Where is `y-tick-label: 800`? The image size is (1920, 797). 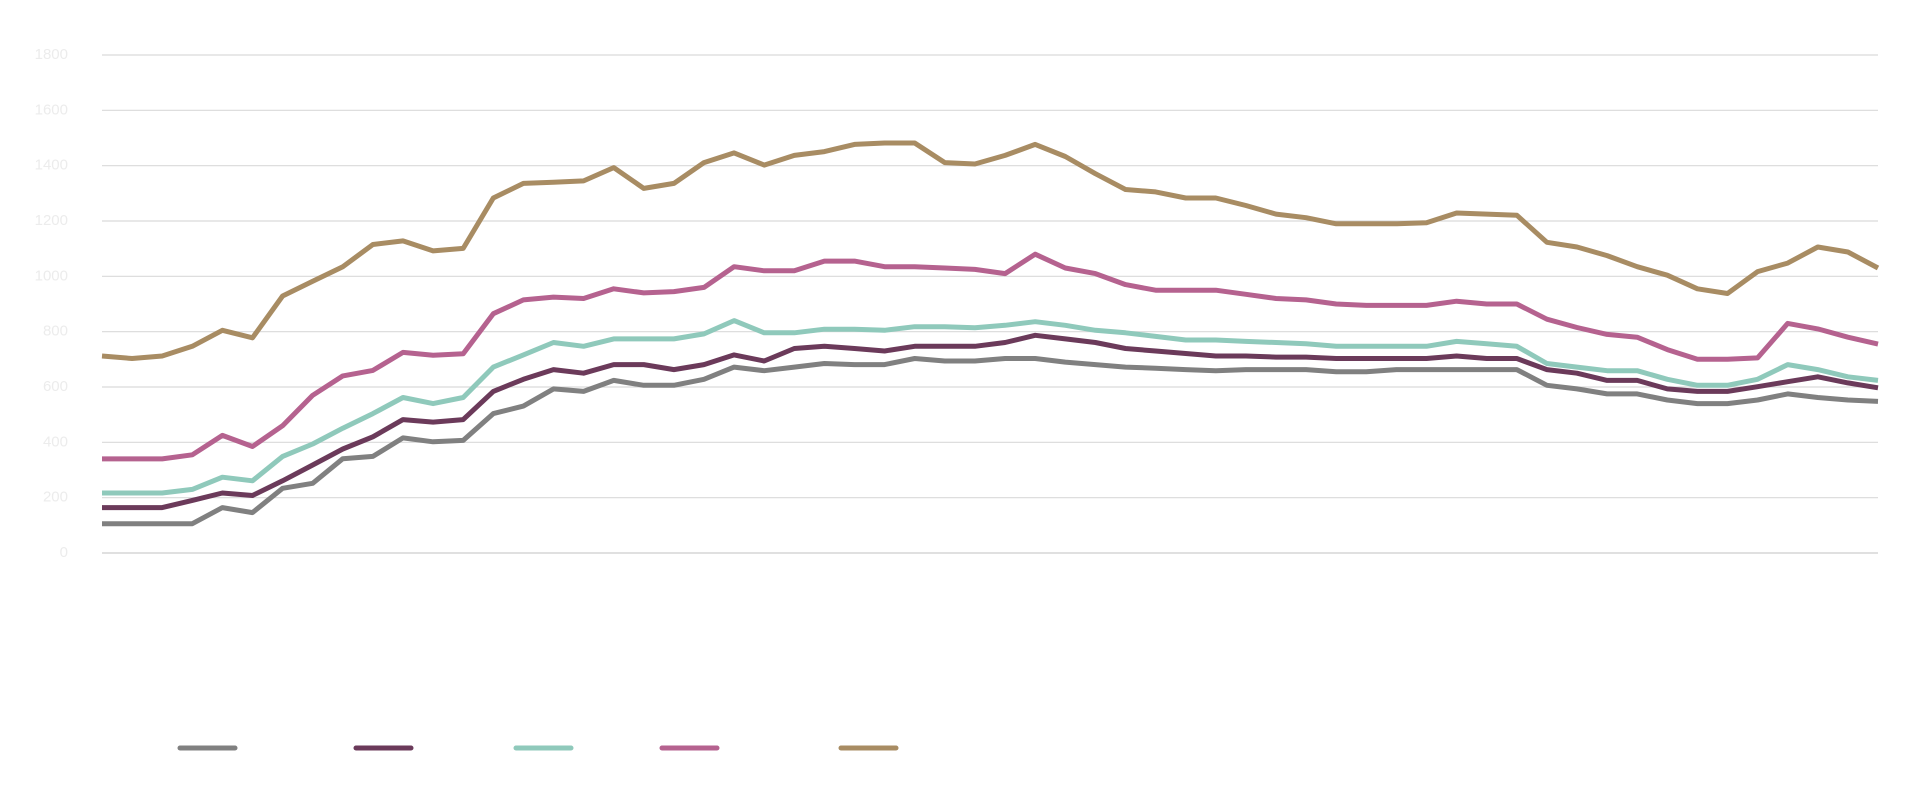
y-tick-label: 800 is located at coordinates (55, 331).